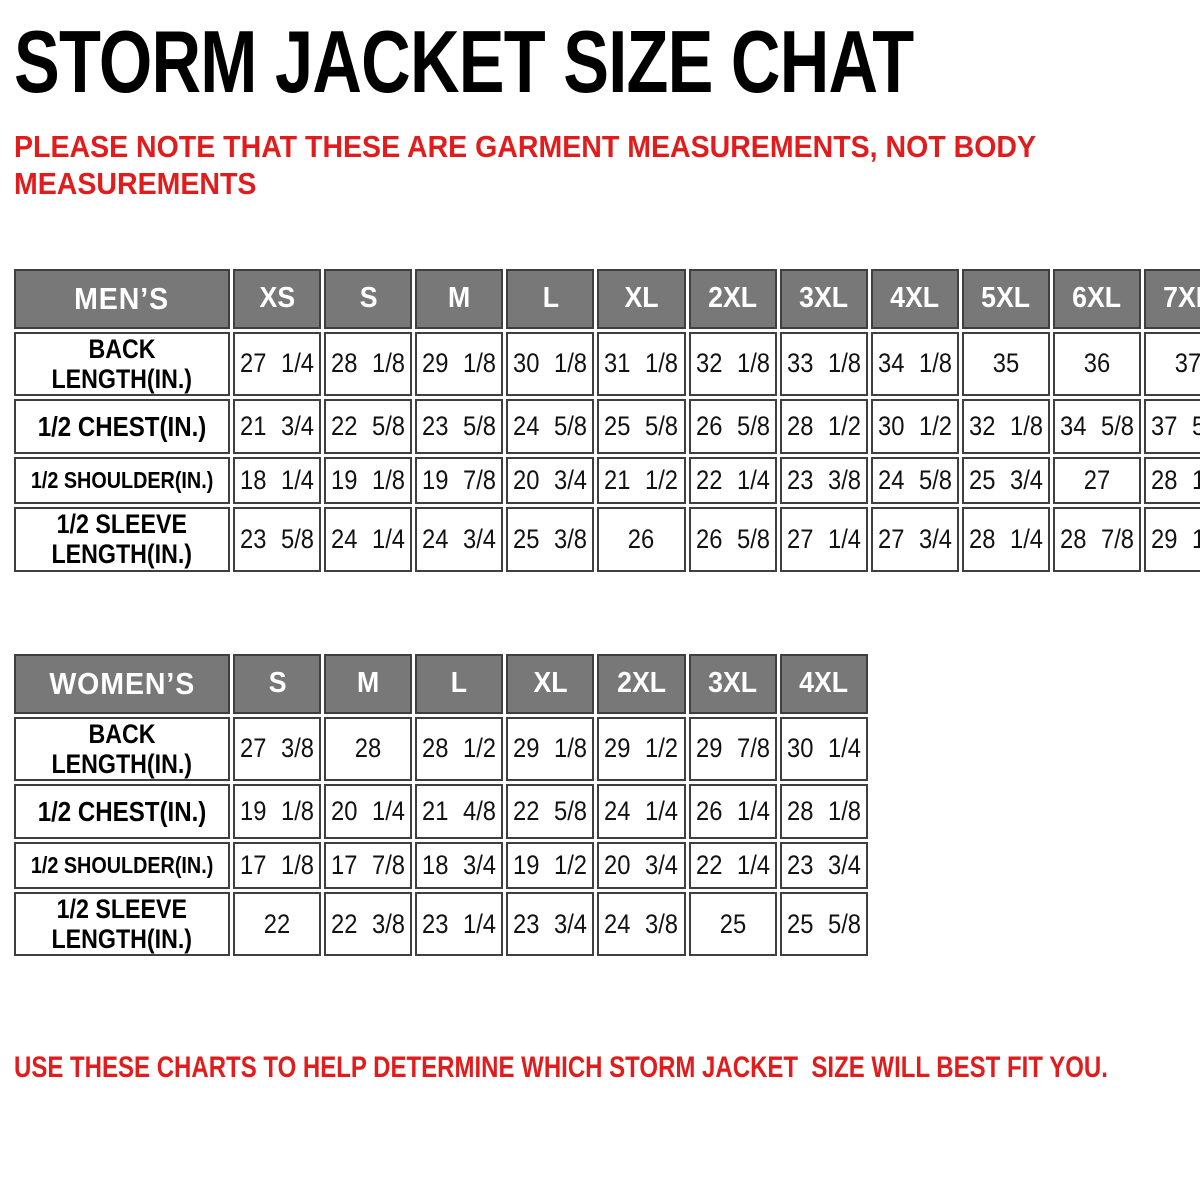  Describe the element at coordinates (641, 683) in the screenshot. I see `size-header-label: 2XL` at that location.